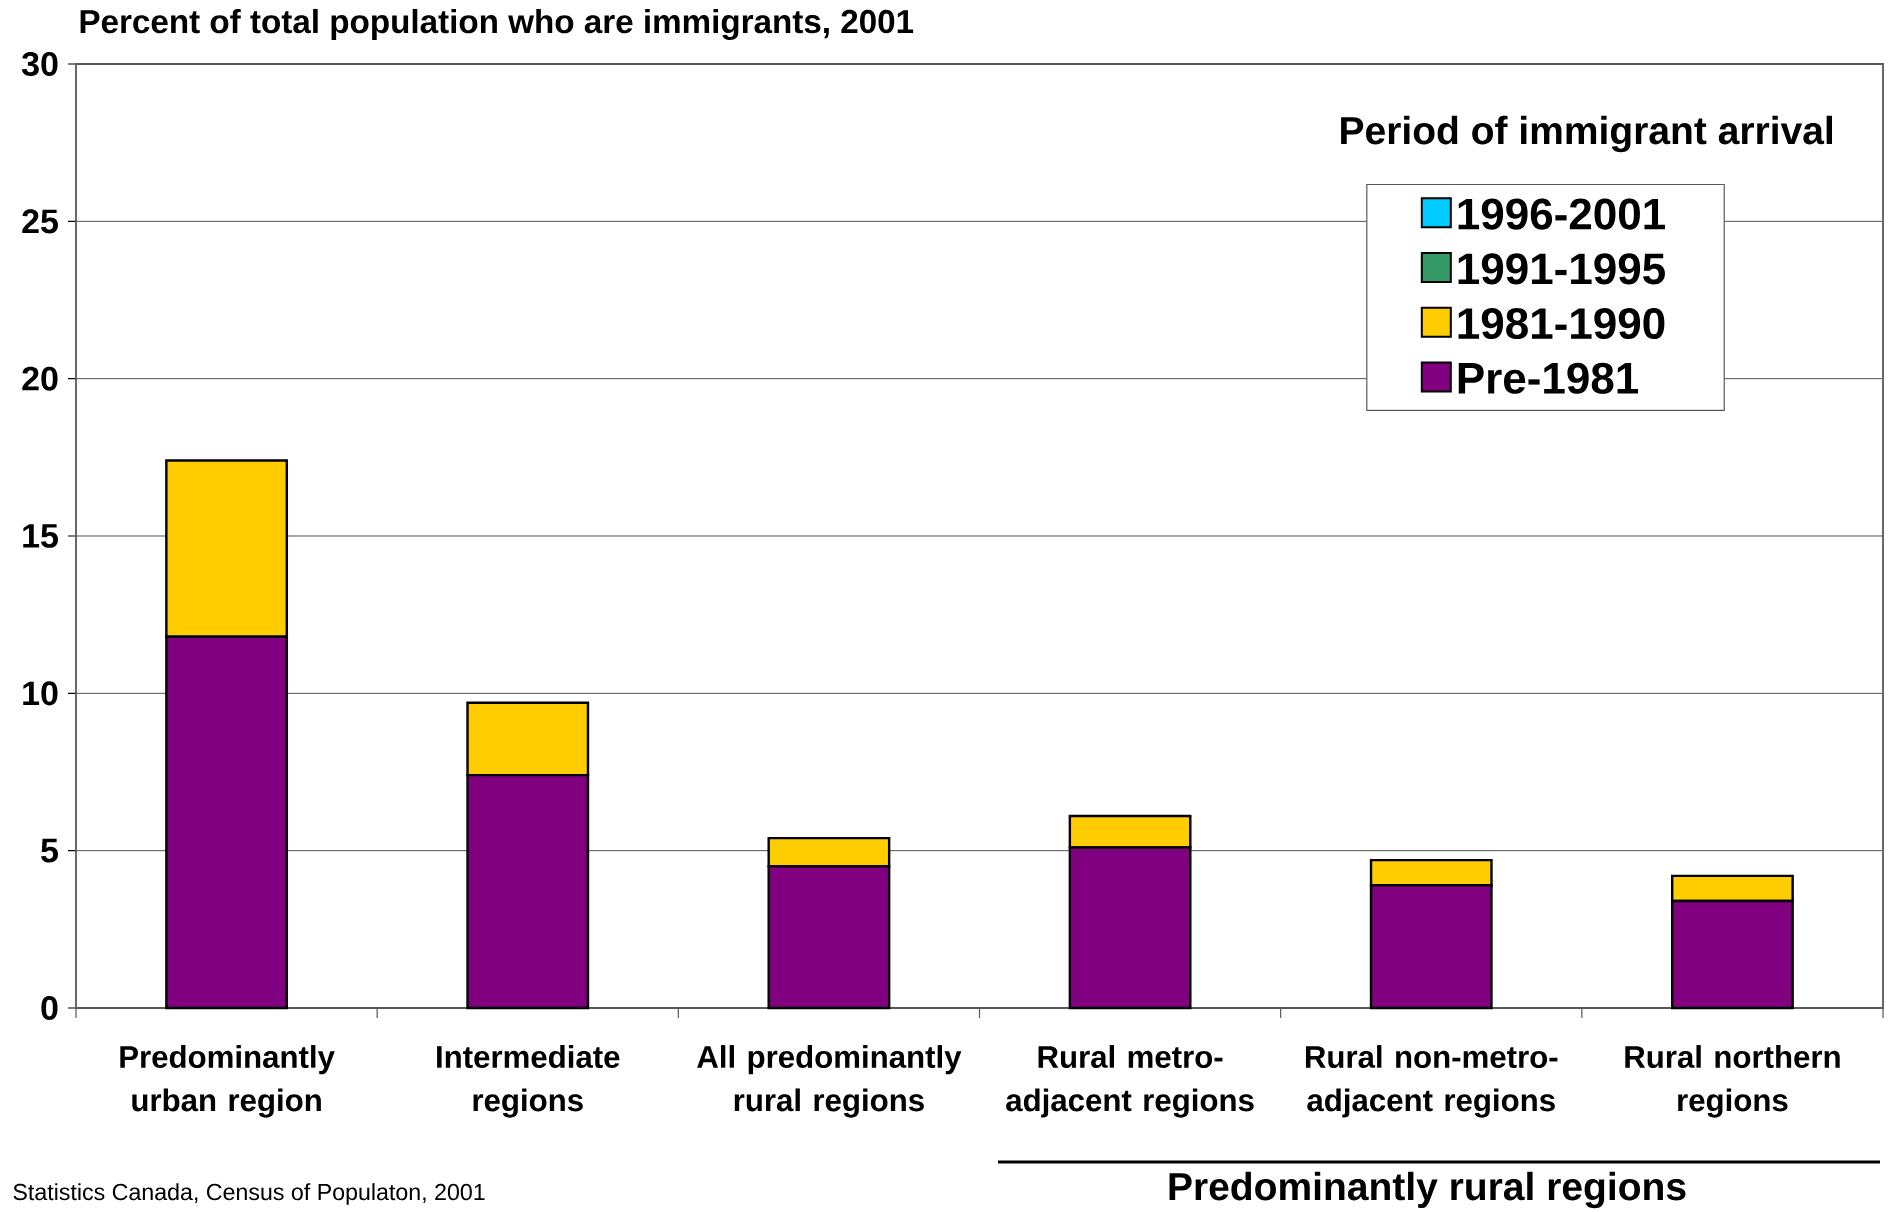  Describe the element at coordinates (40, 221) in the screenshot. I see `y-tick-label: 25` at that location.